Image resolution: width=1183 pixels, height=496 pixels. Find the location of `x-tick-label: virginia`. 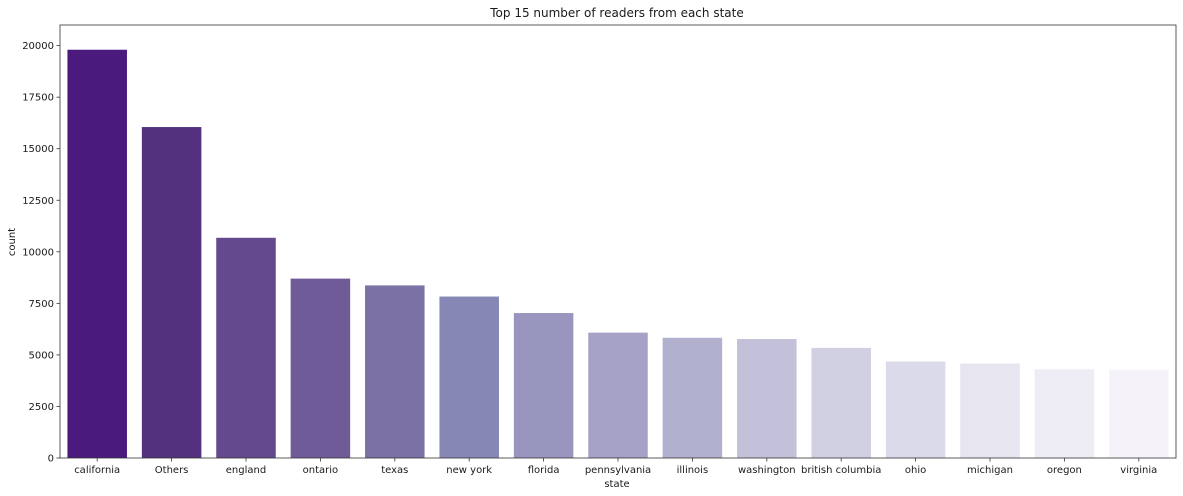

x-tick-label: virginia is located at coordinates (1138, 470).